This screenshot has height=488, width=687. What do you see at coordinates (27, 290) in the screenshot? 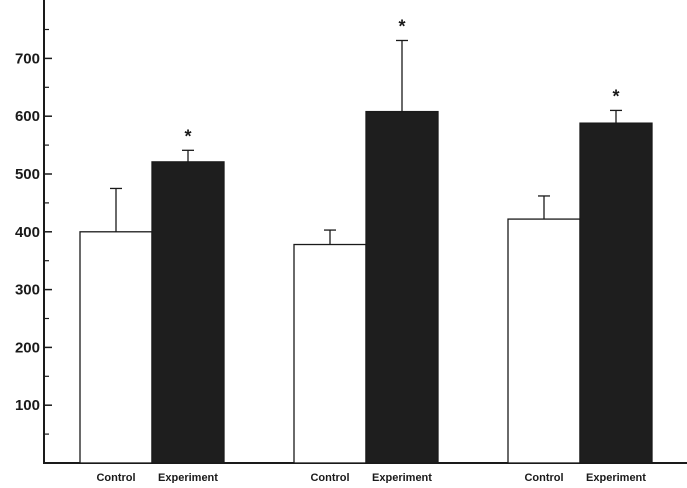
I see `y-tick-label: 300` at bounding box center [27, 290].